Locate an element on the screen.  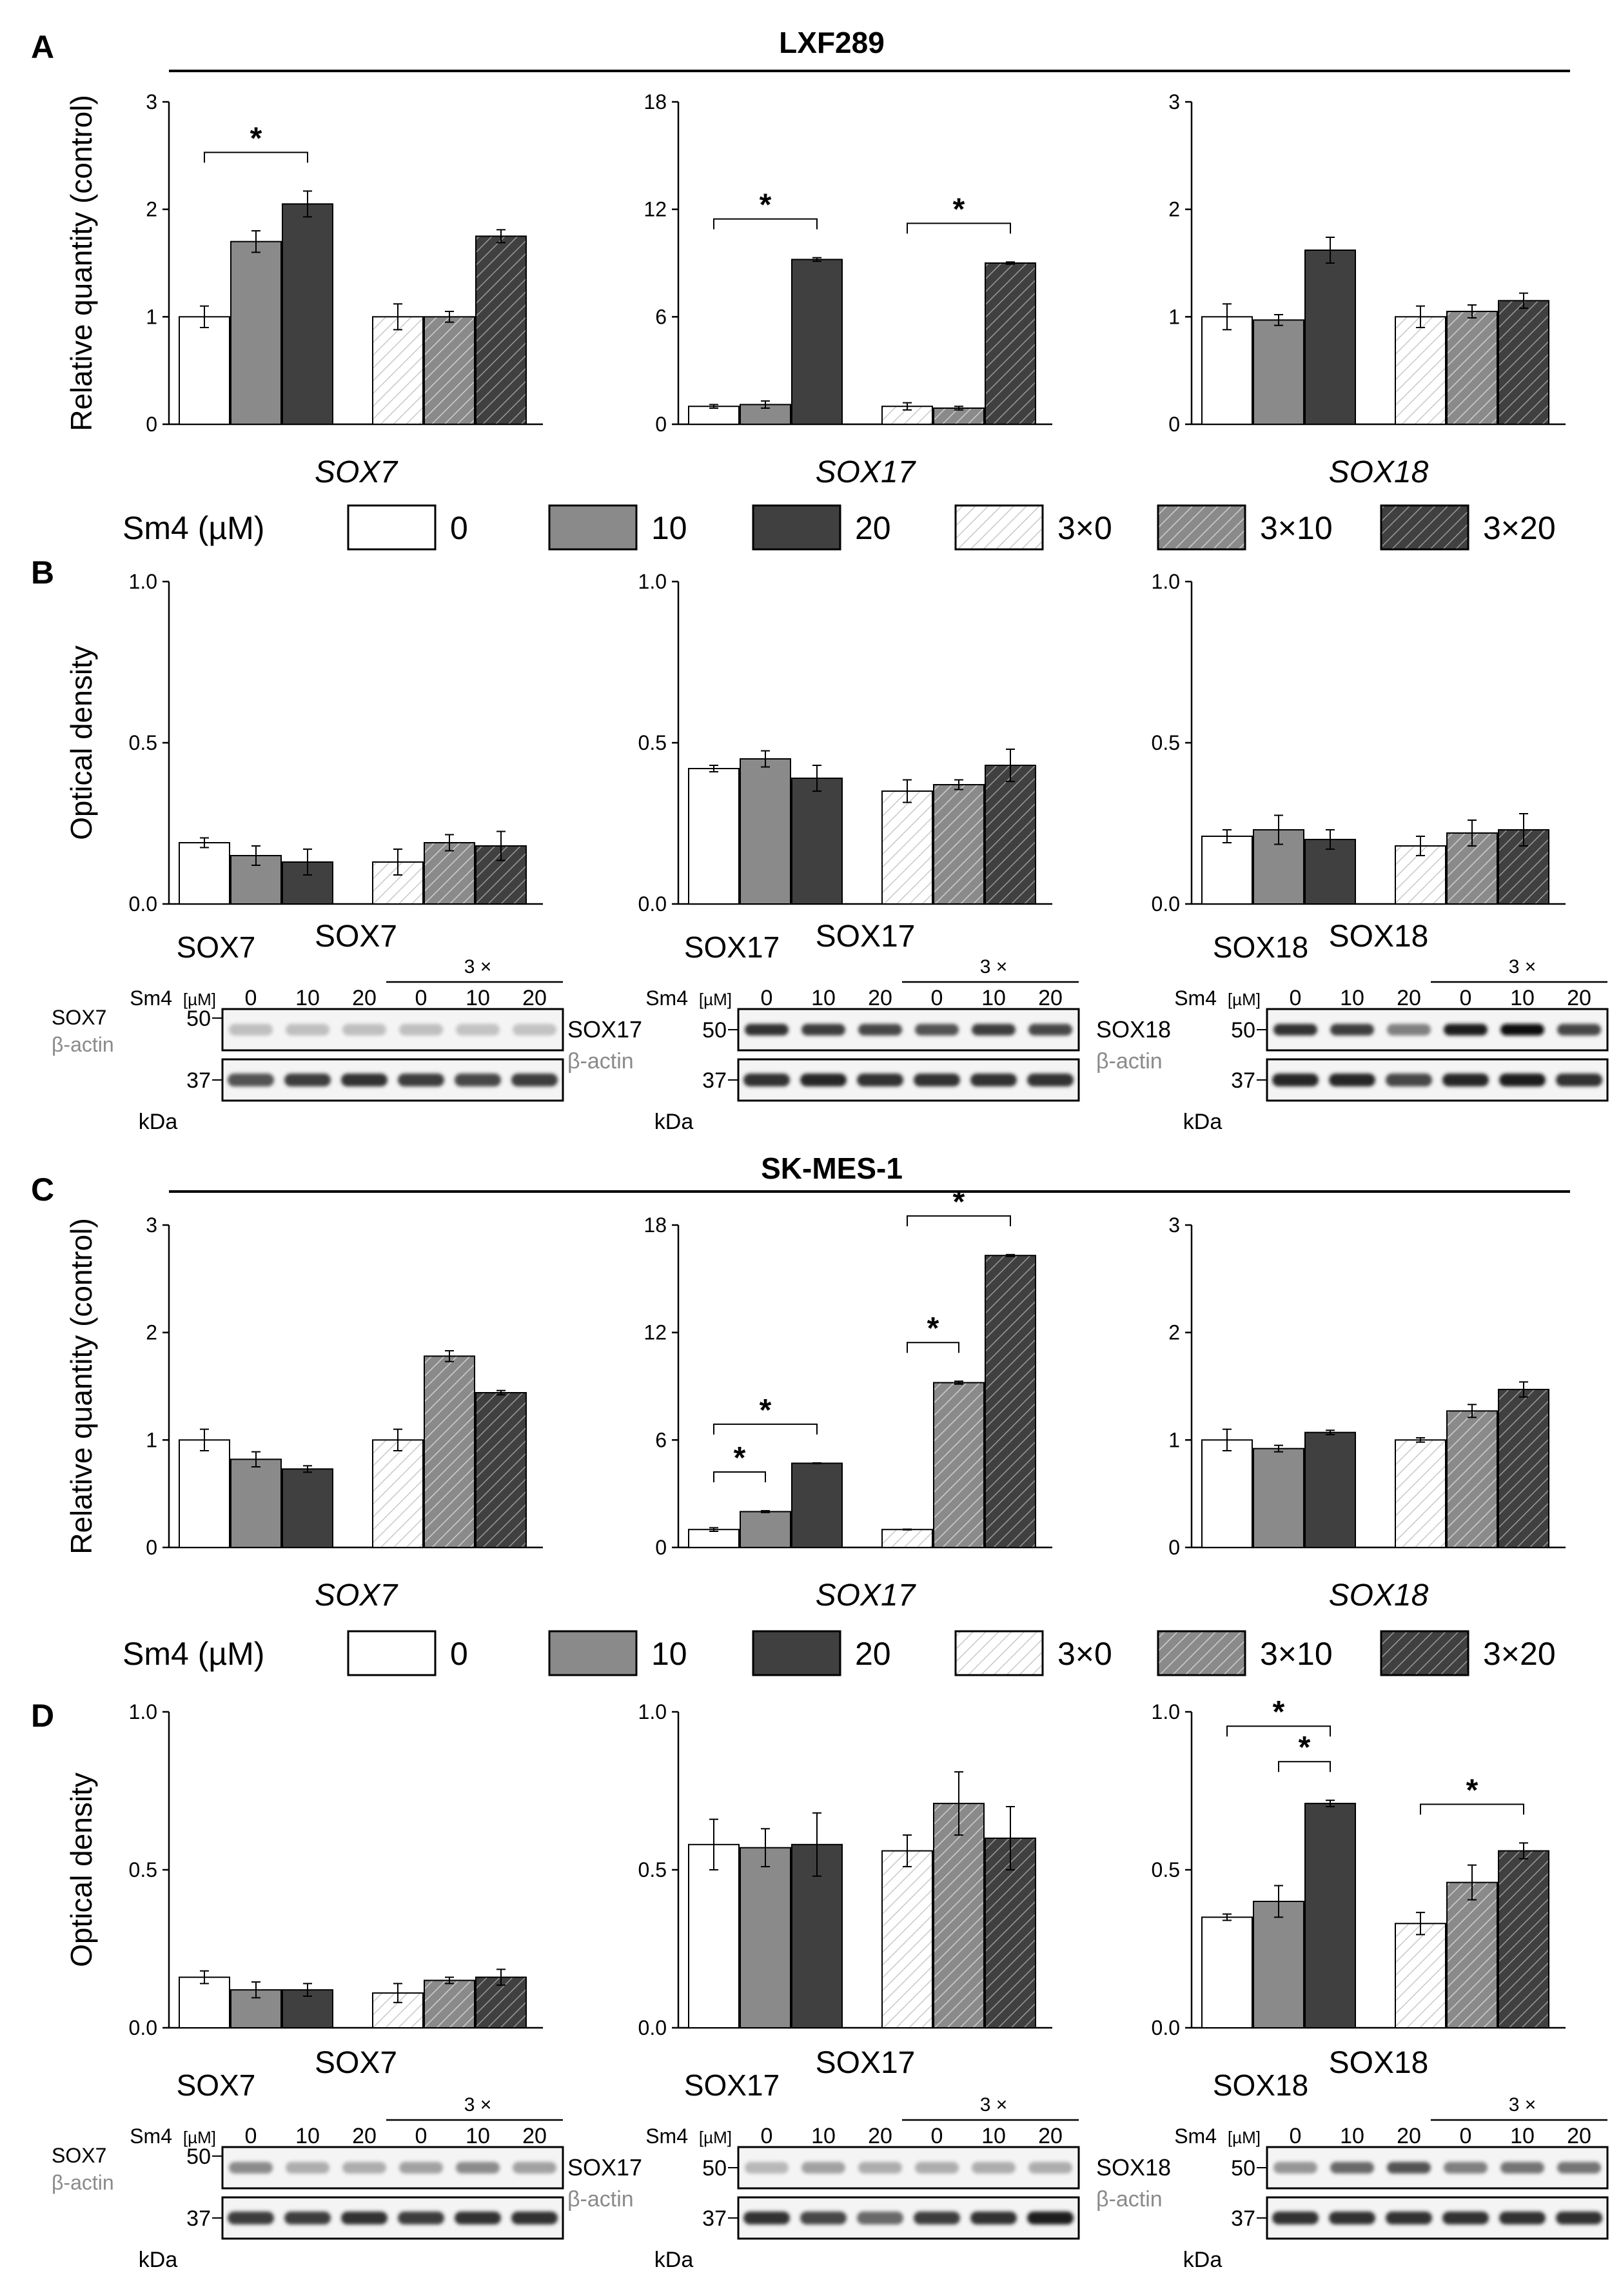
legend-title: Sm4 (µM) is located at coordinates (193, 1654).